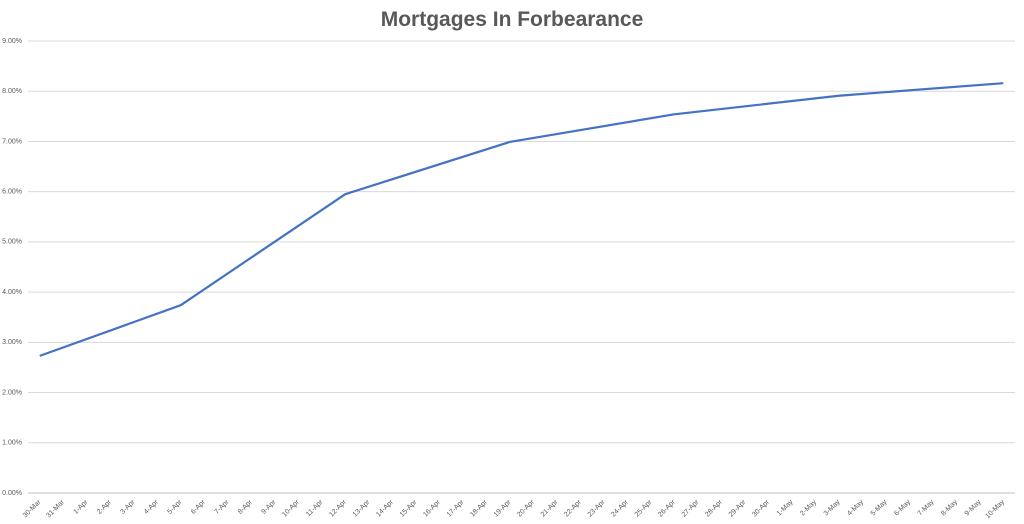 The image size is (1024, 524). Describe the element at coordinates (526, 508) in the screenshot. I see `x-tick-label: 20-Apr` at that location.